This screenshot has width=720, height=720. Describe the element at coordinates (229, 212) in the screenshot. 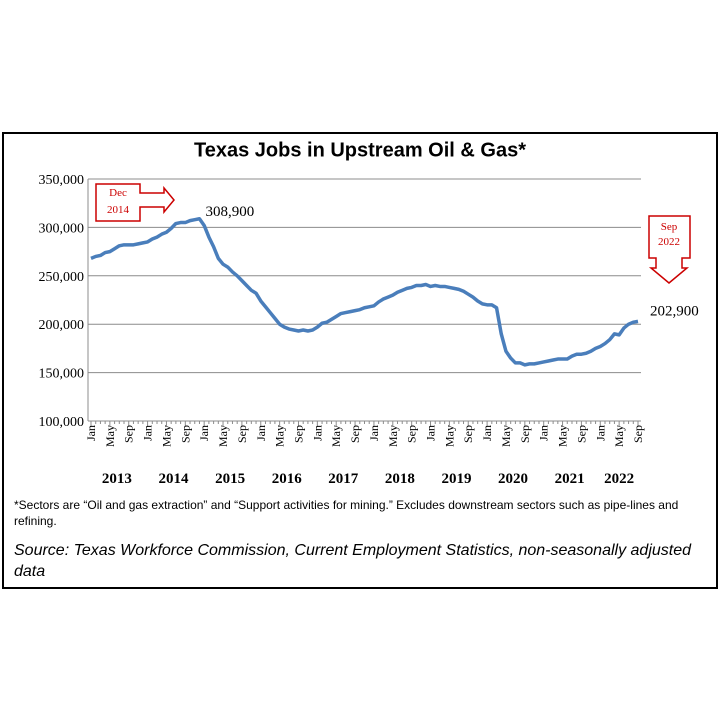

I see `data-label: 308,900` at that location.